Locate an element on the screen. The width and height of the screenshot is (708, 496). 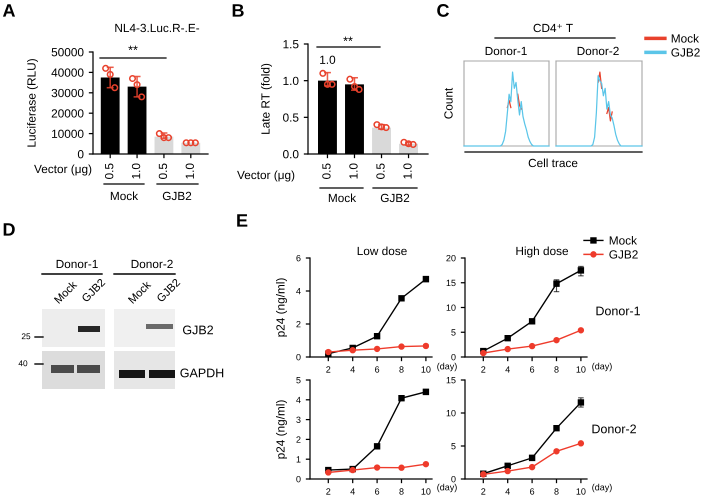
y-tick-label: 3 is located at coordinates (298, 419).